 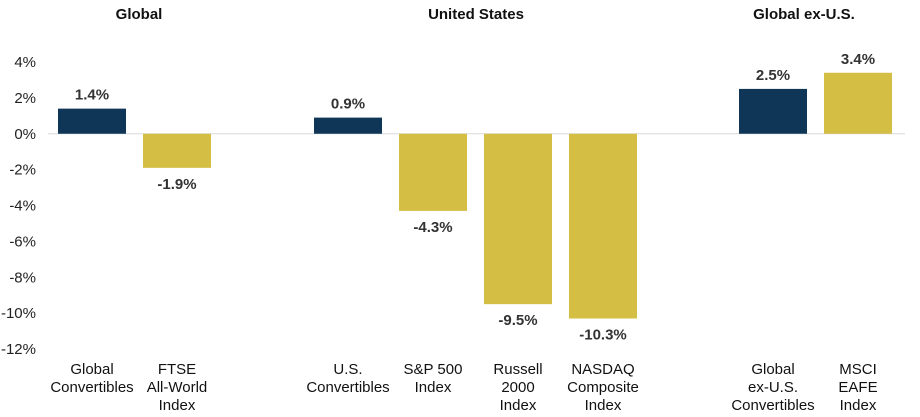 I want to click on category-label: Composite, so click(x=603, y=387).